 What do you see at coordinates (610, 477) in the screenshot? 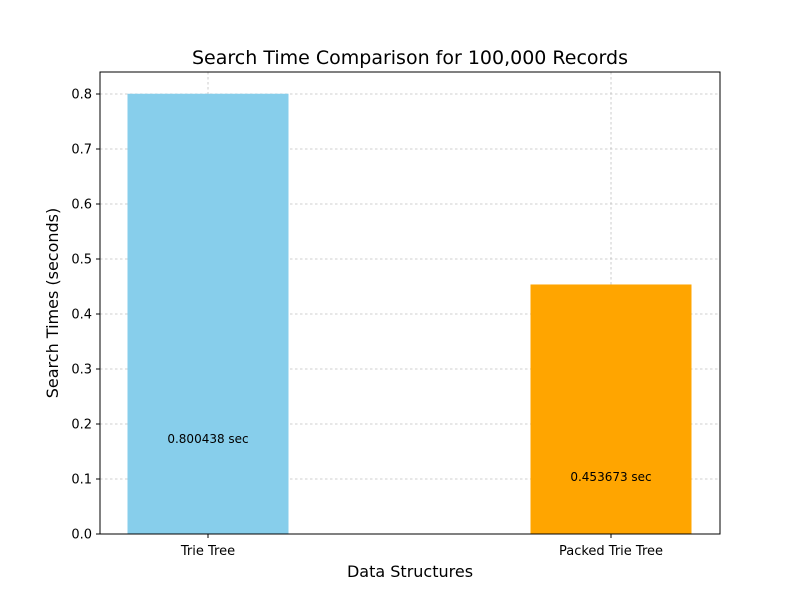
I see `bar-value-label: 0.453673 sec` at bounding box center [610, 477].